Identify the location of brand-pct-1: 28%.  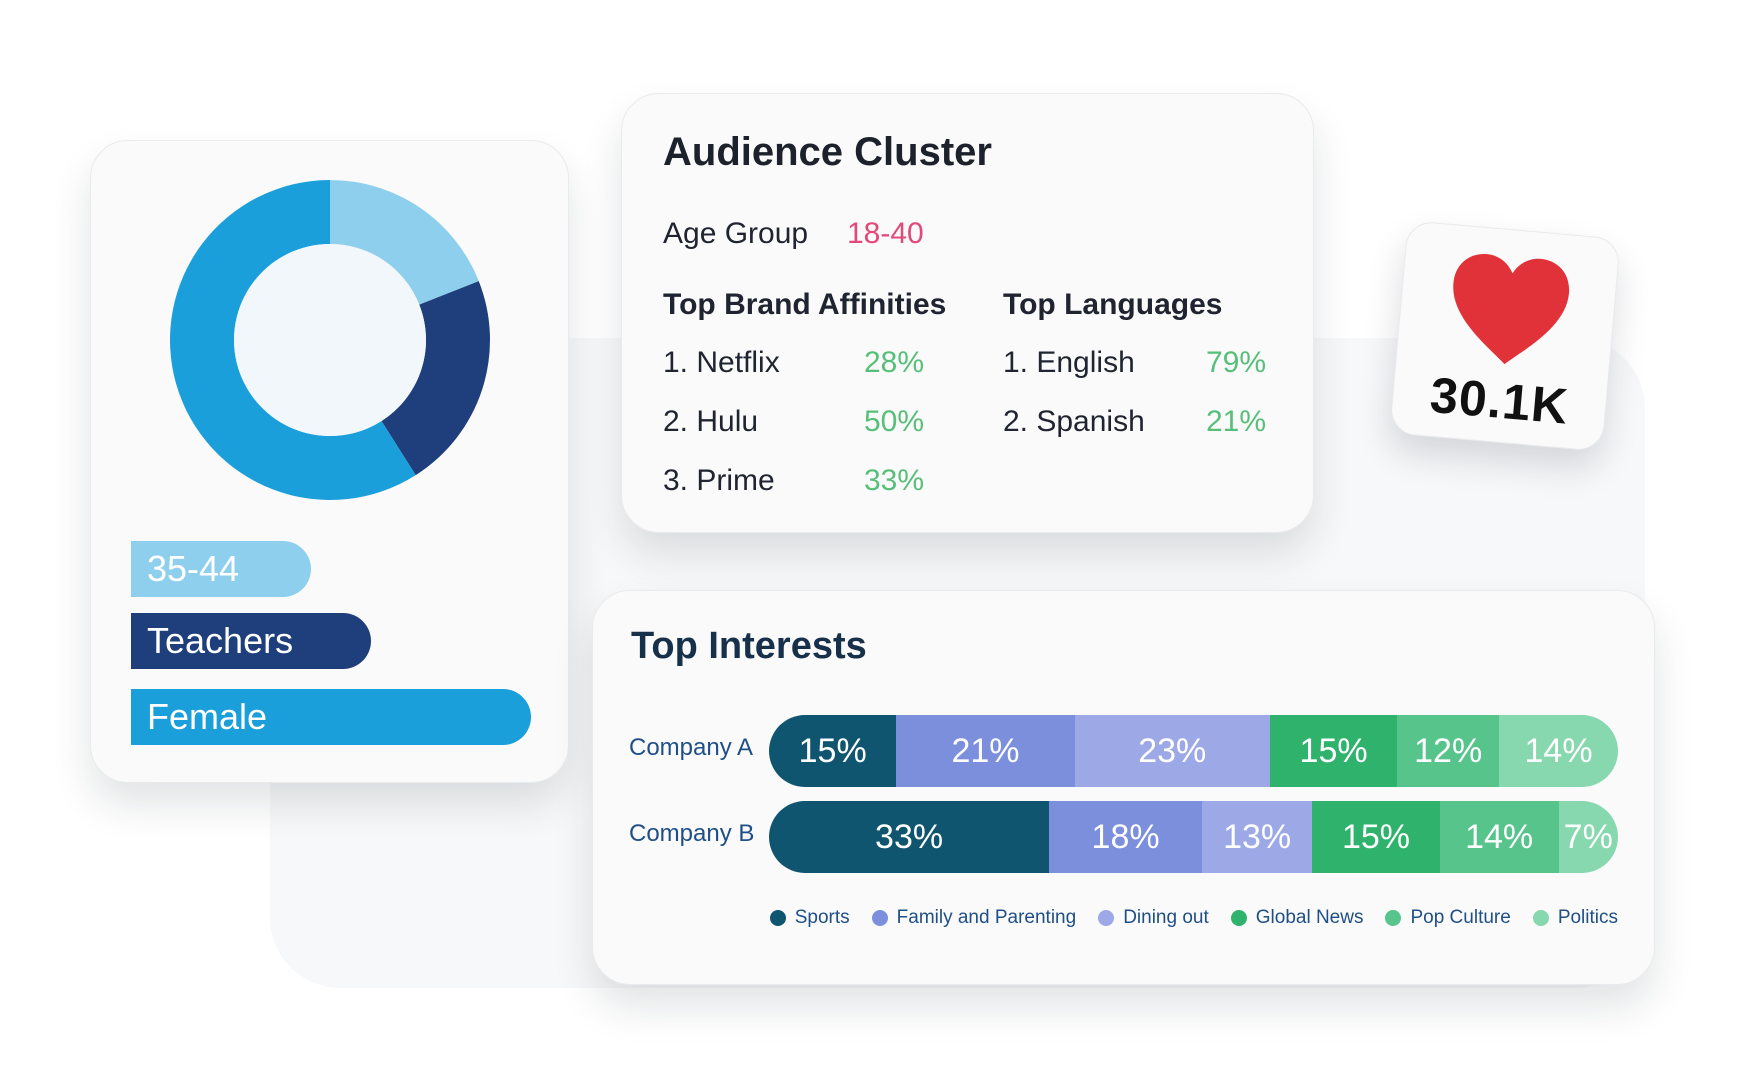
(894, 362).